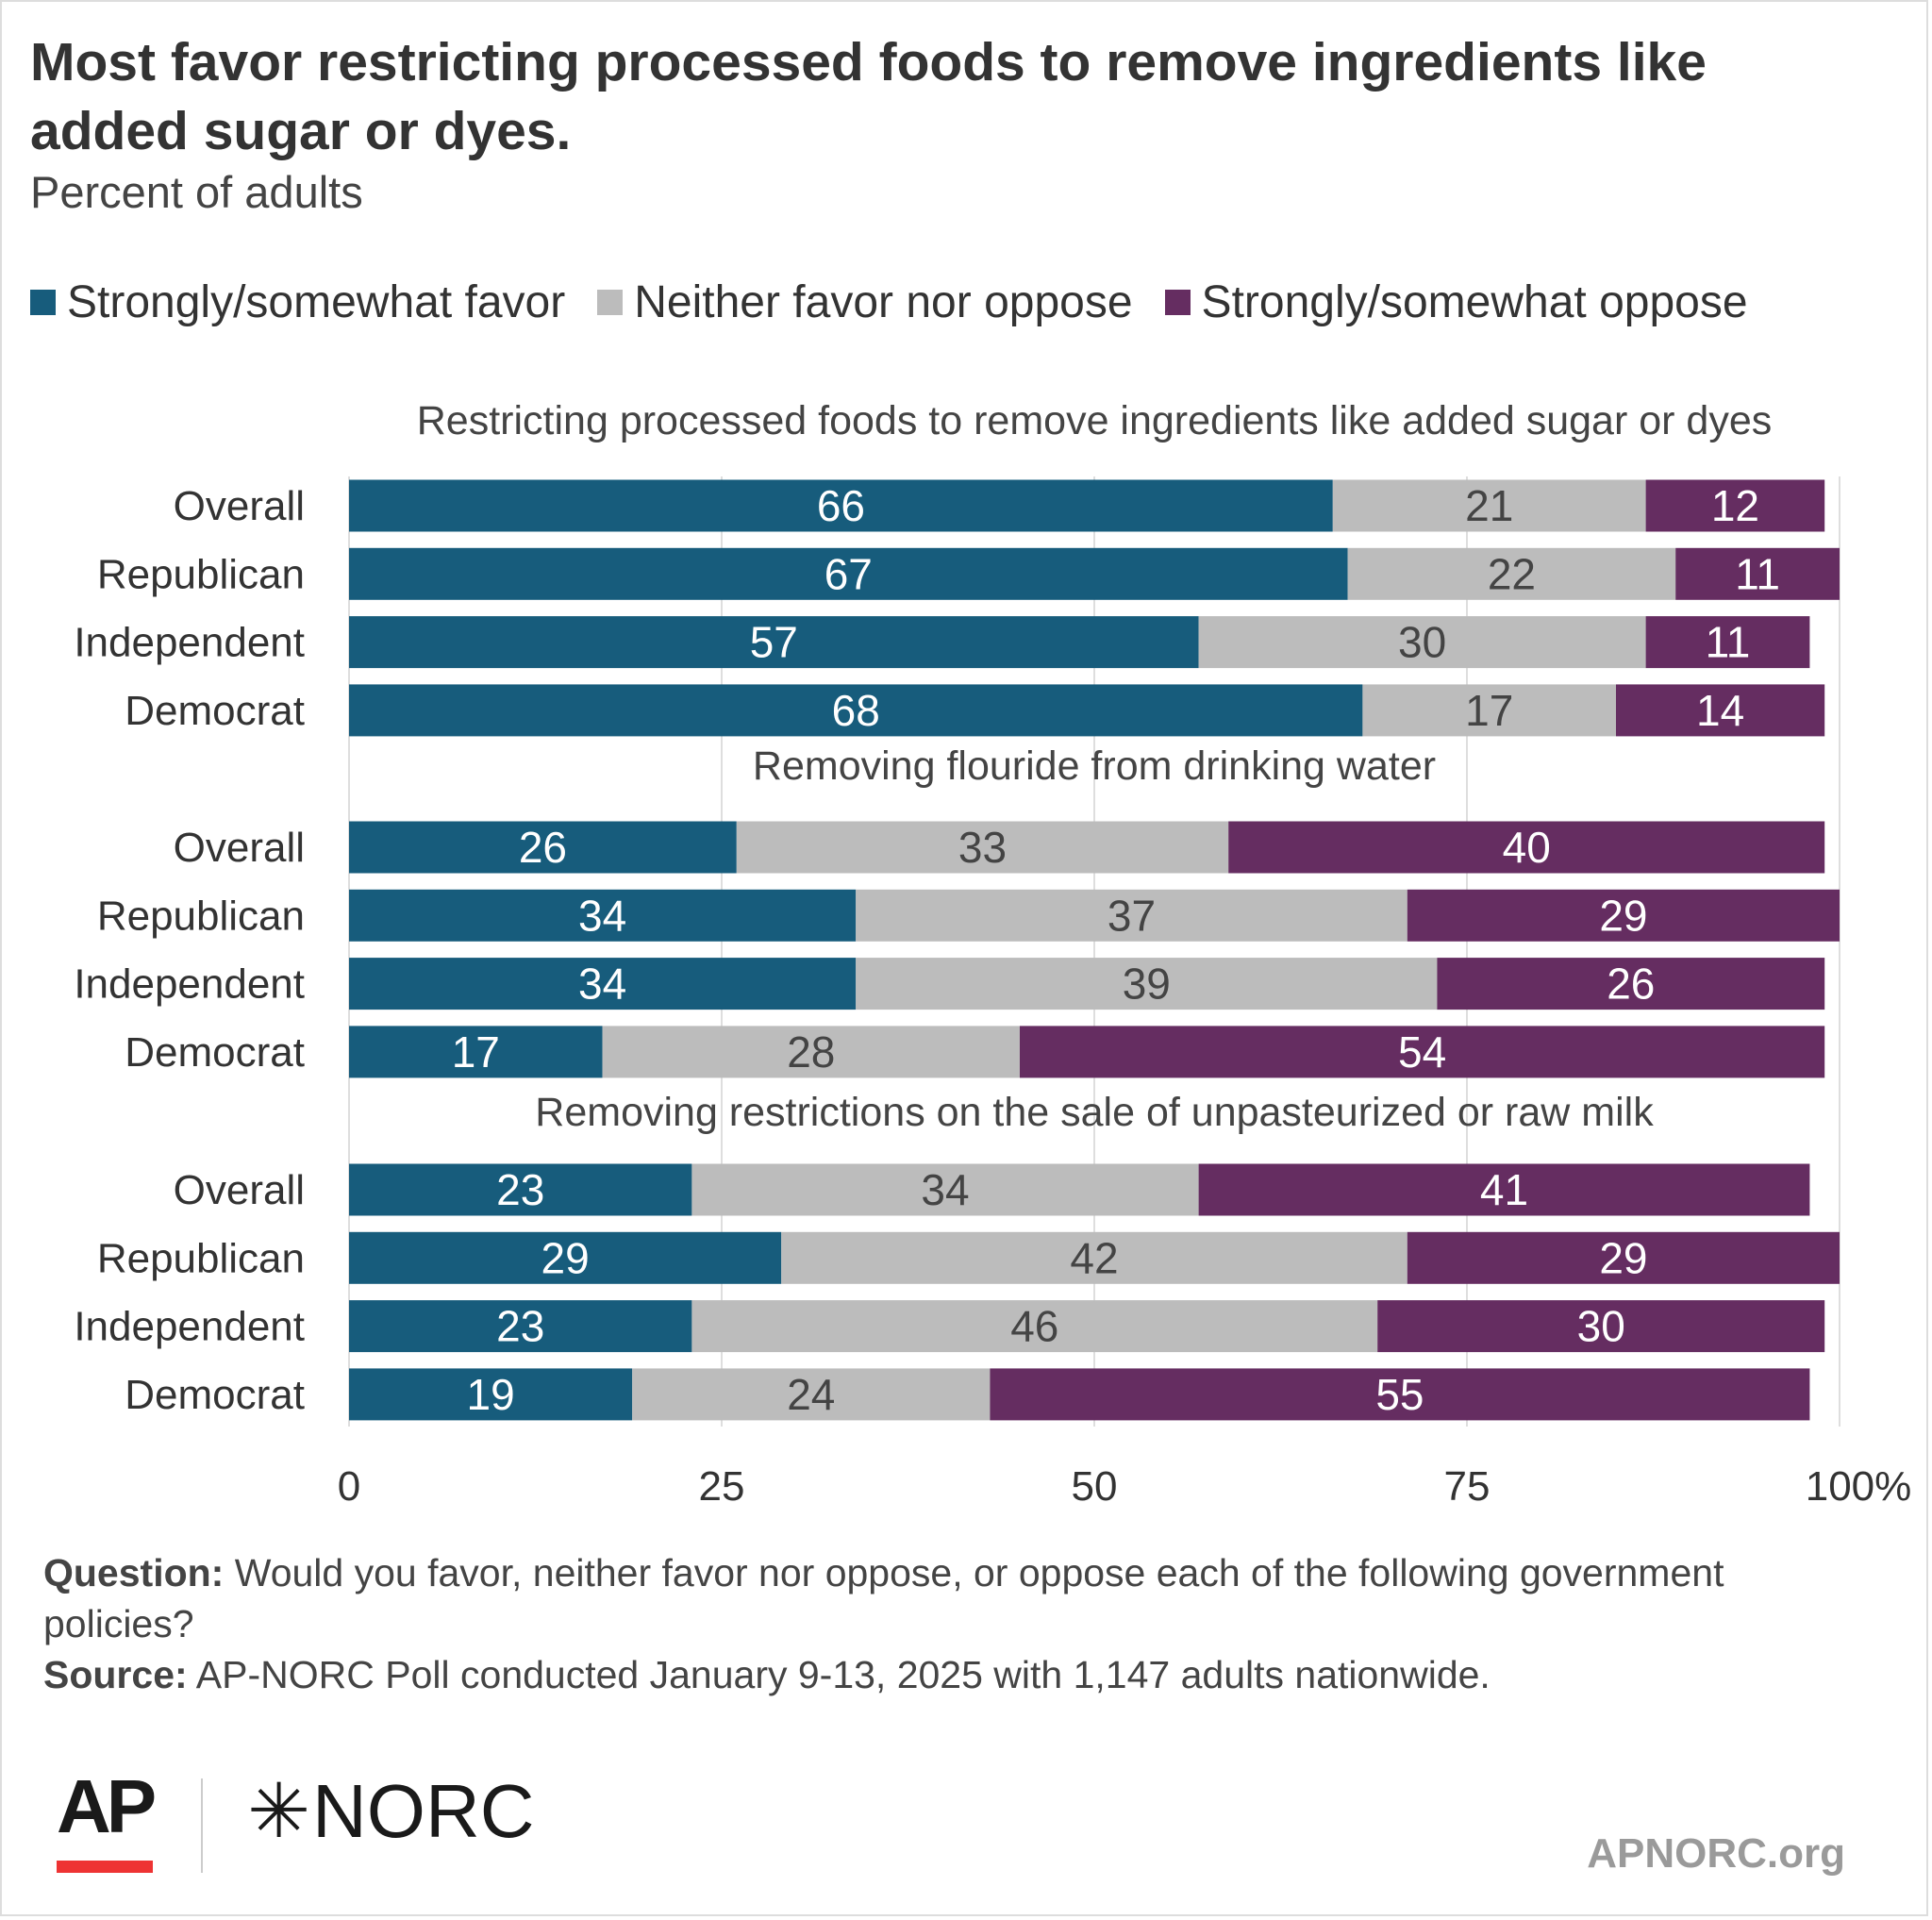  I want to click on data-label-1-3-1: 28, so click(811, 1052).